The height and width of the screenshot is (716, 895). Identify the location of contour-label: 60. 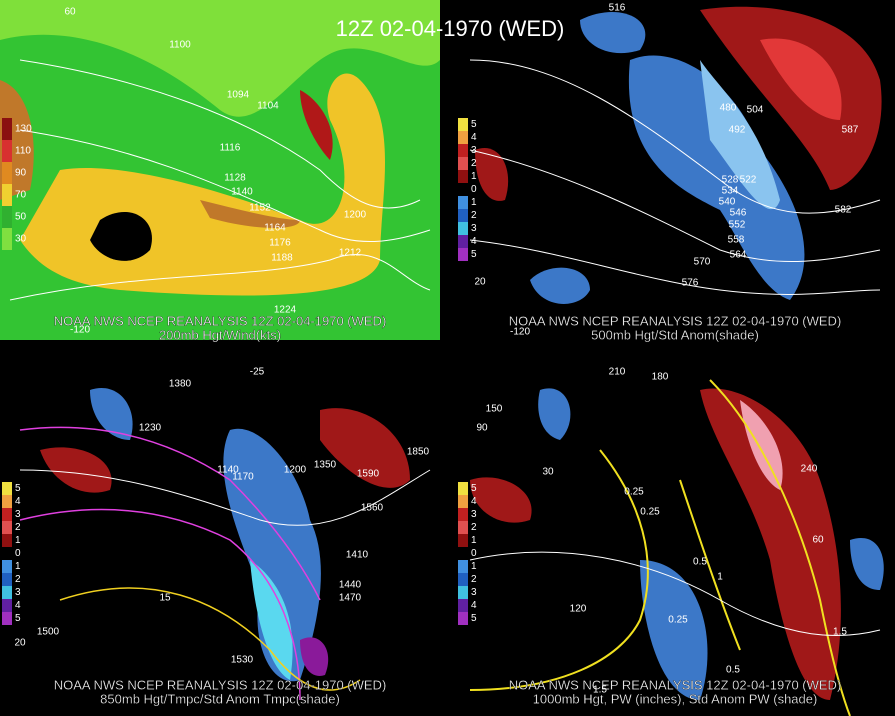
(818, 540).